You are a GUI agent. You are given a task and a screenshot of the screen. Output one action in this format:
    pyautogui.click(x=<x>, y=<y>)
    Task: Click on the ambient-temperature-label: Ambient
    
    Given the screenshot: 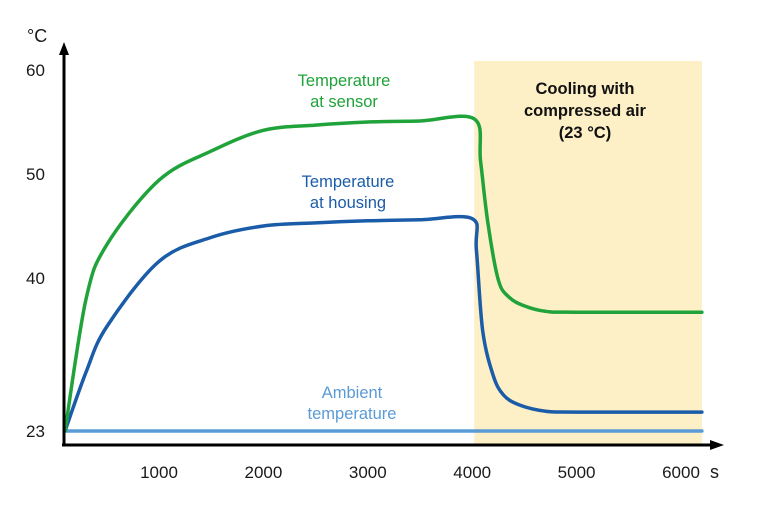 What is the action you would take?
    pyautogui.click(x=352, y=393)
    